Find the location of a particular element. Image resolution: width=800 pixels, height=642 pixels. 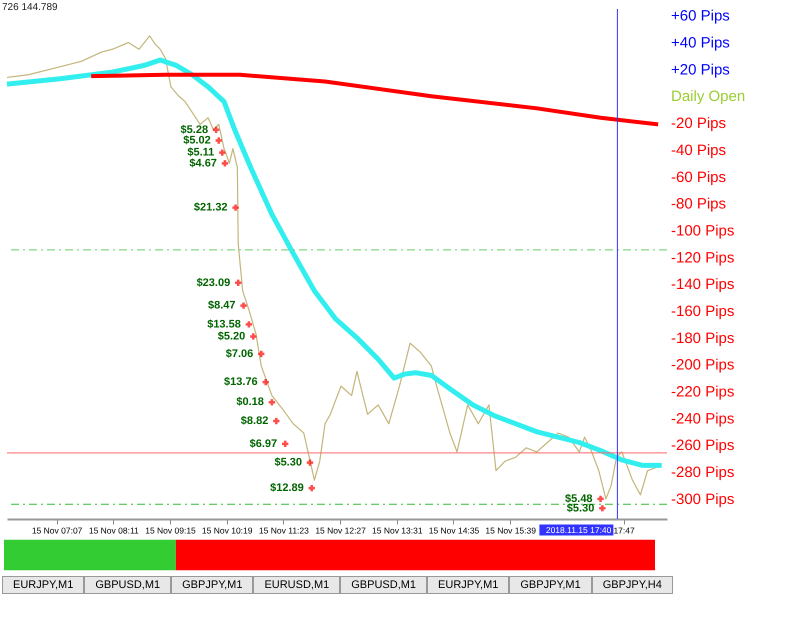

x-tick-label: 17:47 is located at coordinates (624, 531).